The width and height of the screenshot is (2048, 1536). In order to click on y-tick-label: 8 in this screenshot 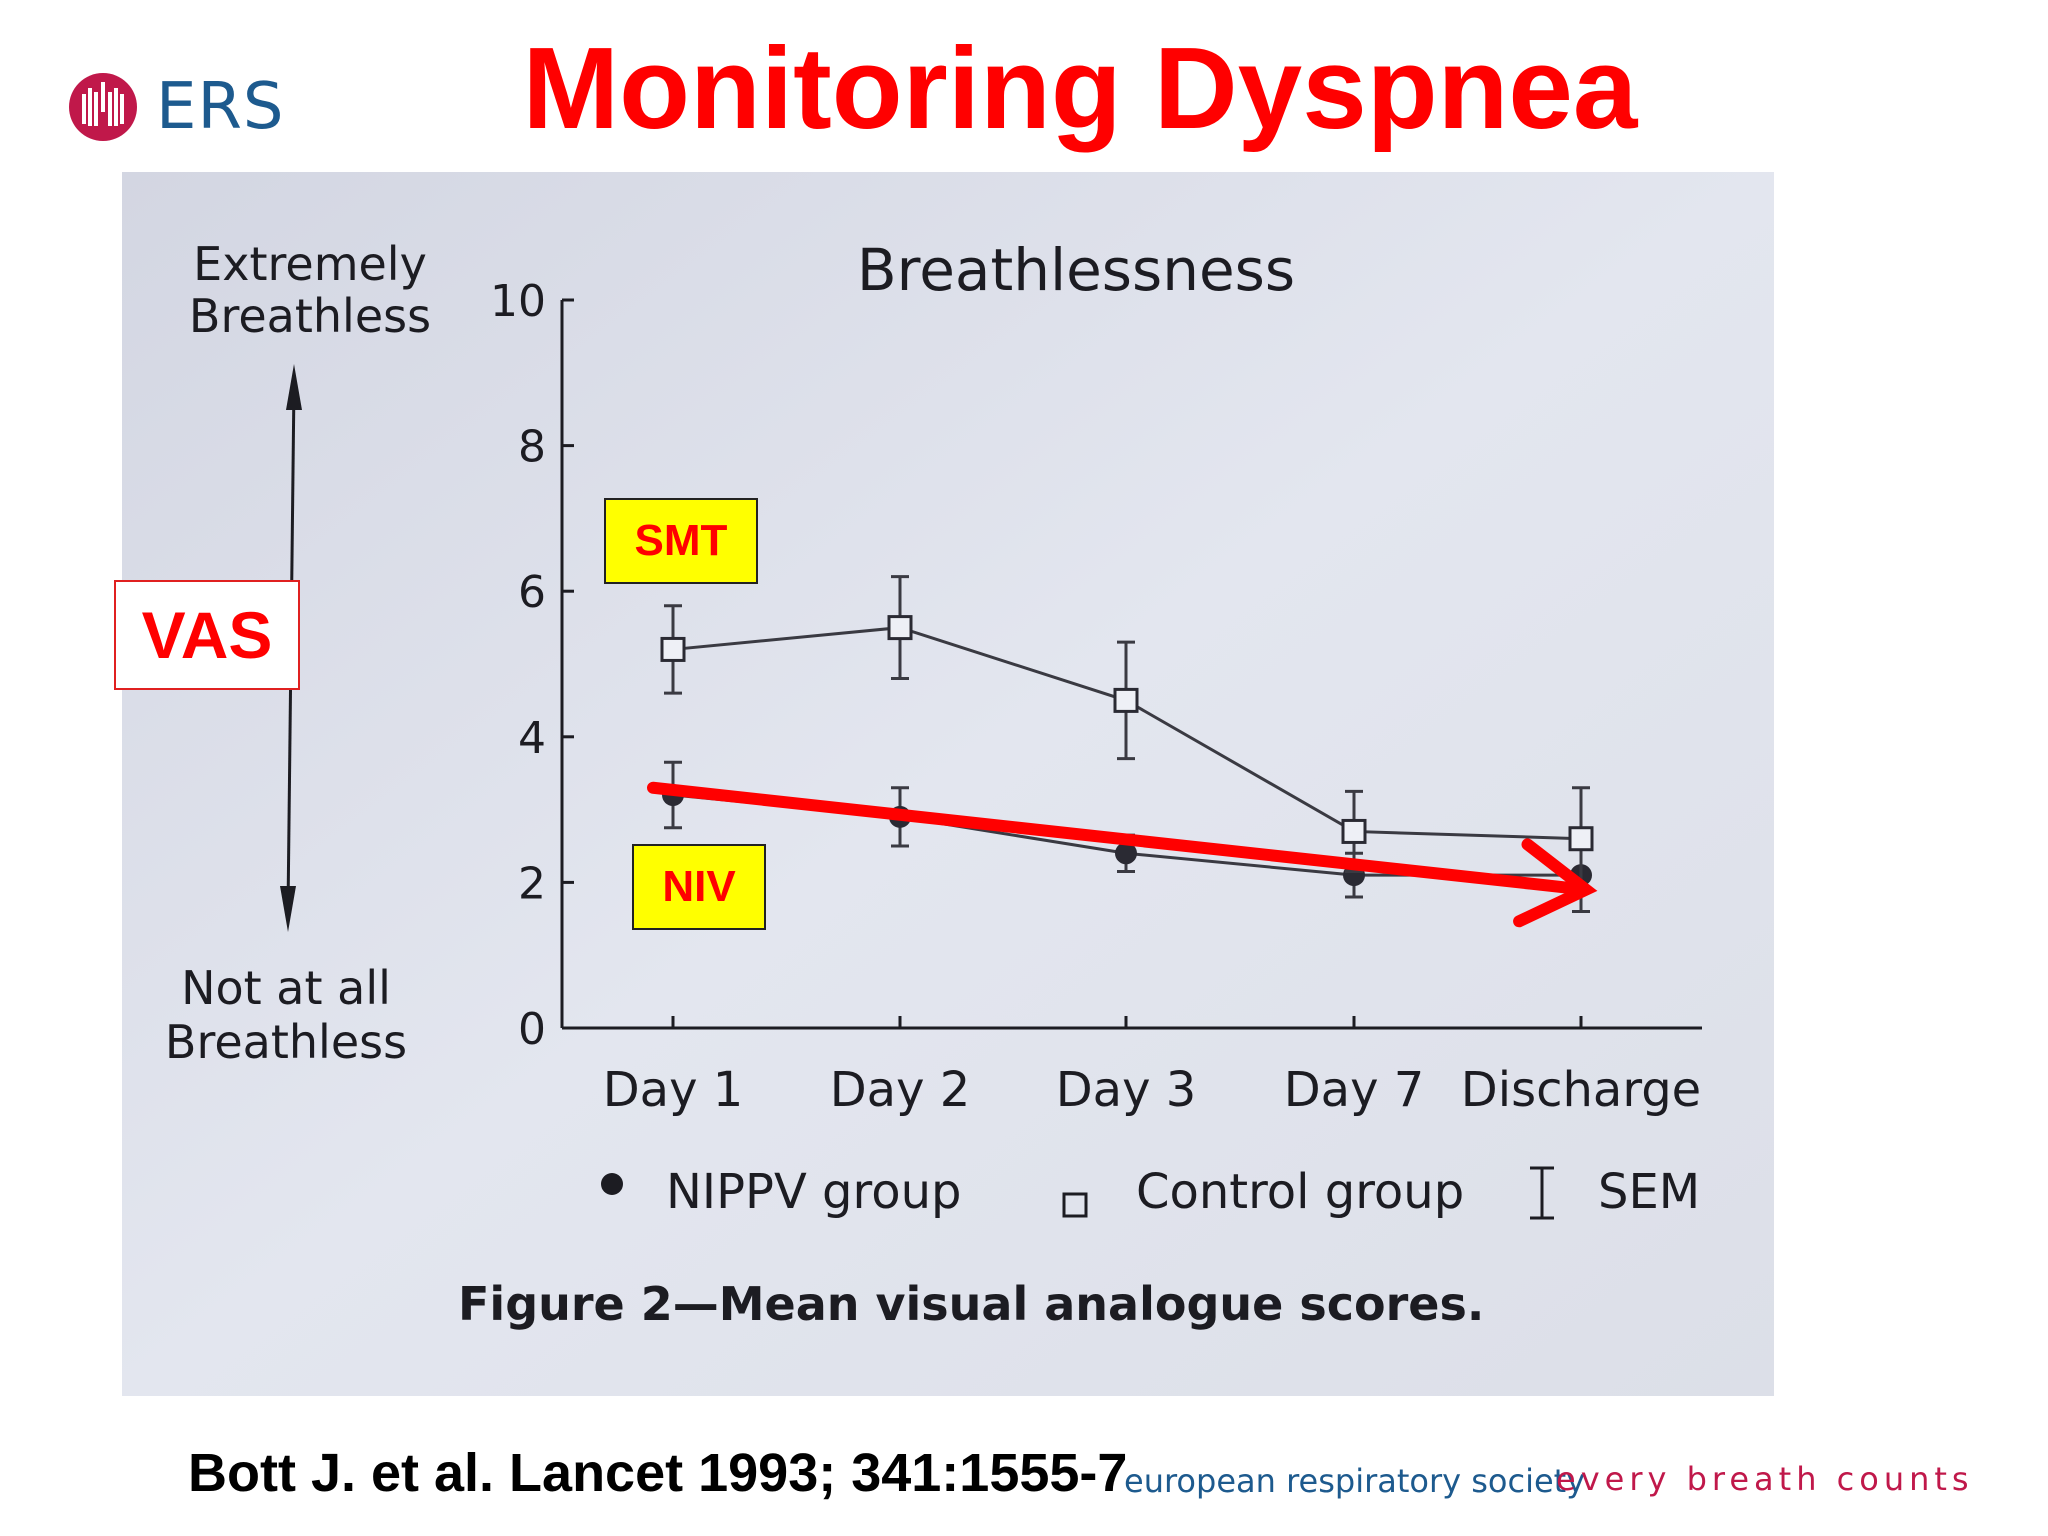, I will do `click(532, 447)`.